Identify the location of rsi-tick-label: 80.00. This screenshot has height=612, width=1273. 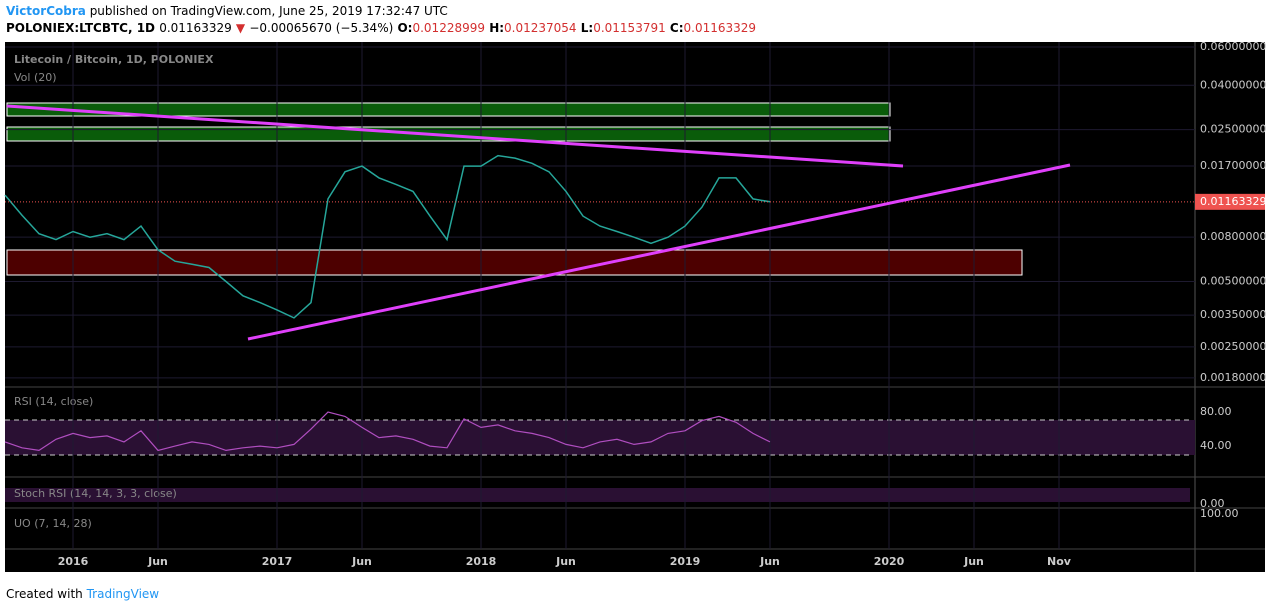
(1216, 411).